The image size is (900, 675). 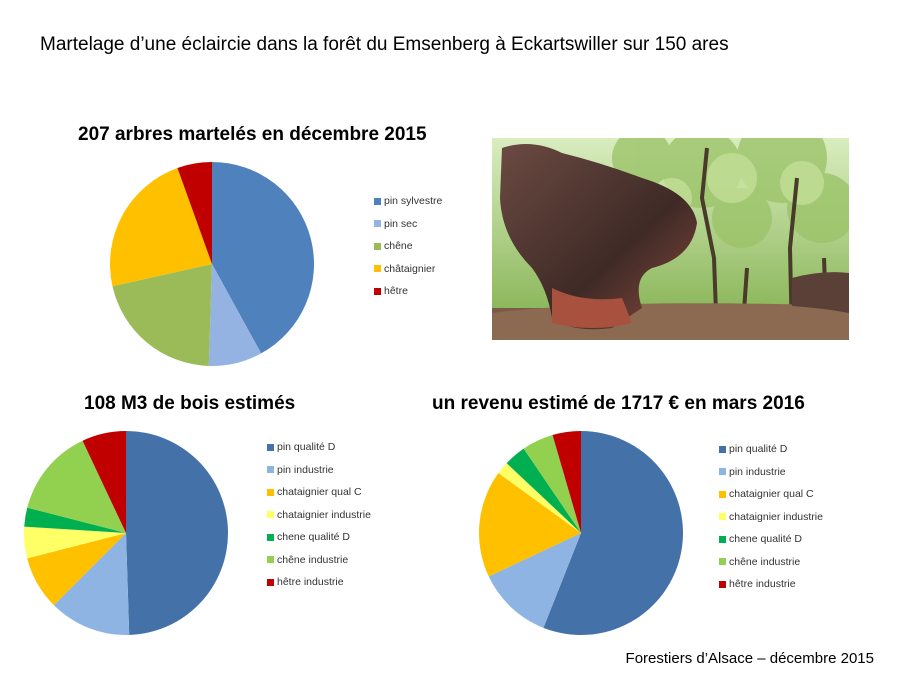 I want to click on chart-title-revenue: un revenu estimé de 1717 € en mars 2016, so click(x=618, y=403).